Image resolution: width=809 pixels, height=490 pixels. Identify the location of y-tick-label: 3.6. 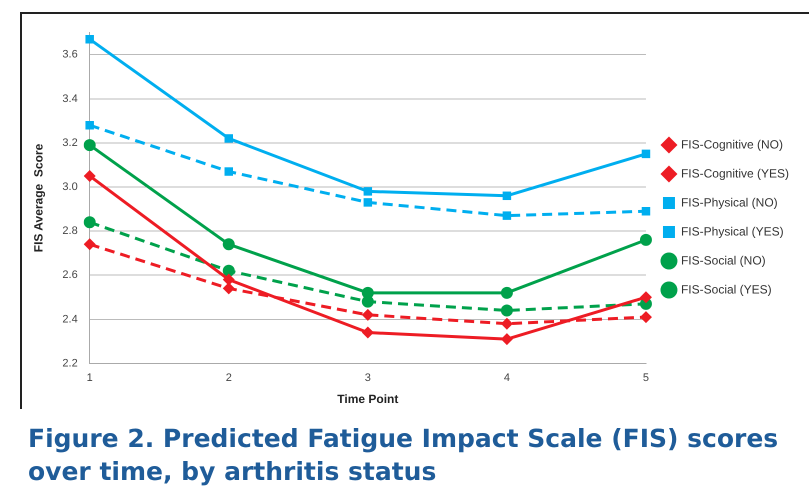
(70, 54).